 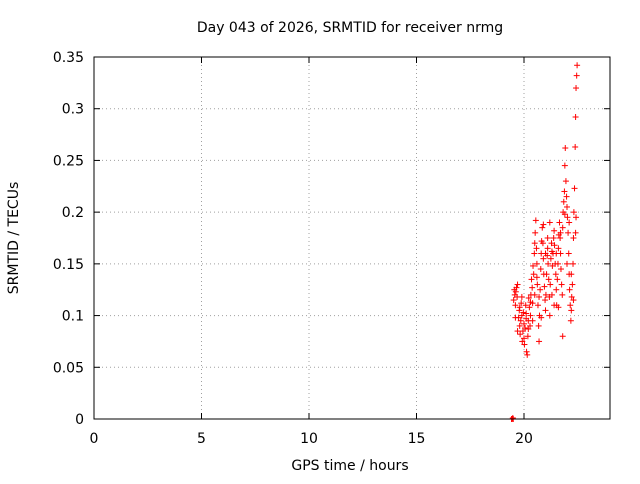 I want to click on y-tick-label: 0.25, so click(x=68, y=161).